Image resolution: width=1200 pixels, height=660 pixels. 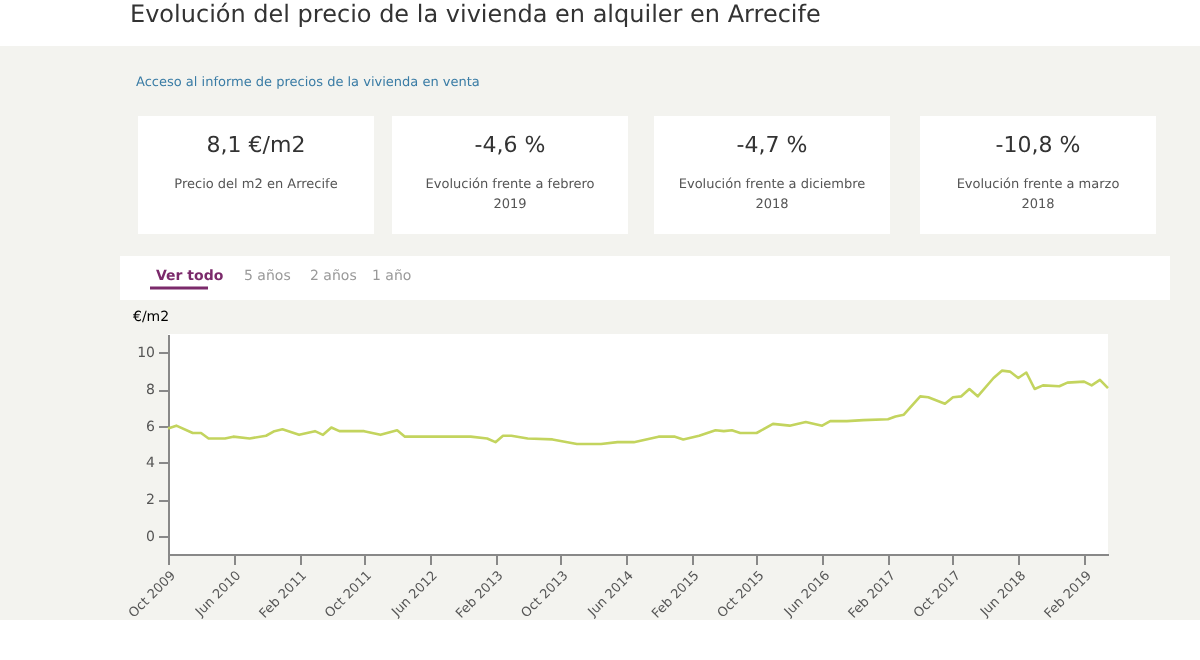 I want to click on chart-title: Evolución del precio de la vivienda en alquiler en Arrecife, so click(x=475, y=14).